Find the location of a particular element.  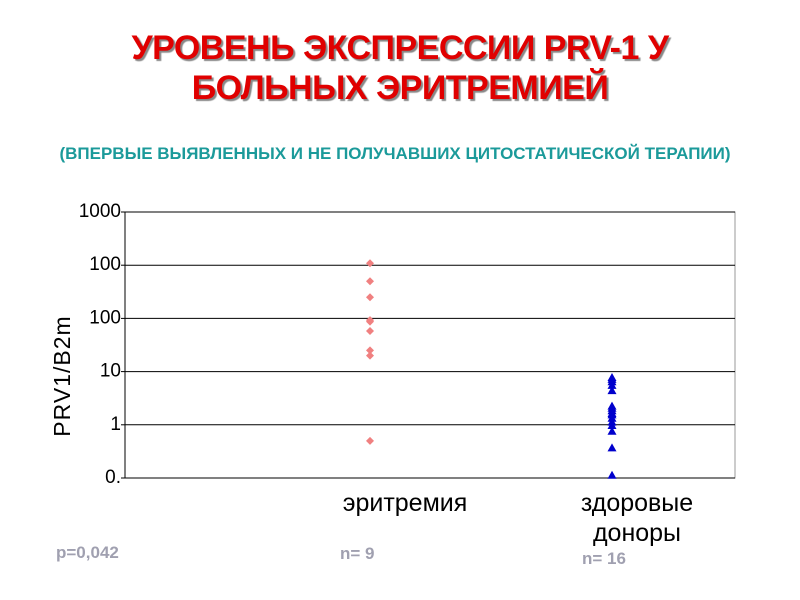

y-axis-label: PRV1/B2m is located at coordinates (62, 375).